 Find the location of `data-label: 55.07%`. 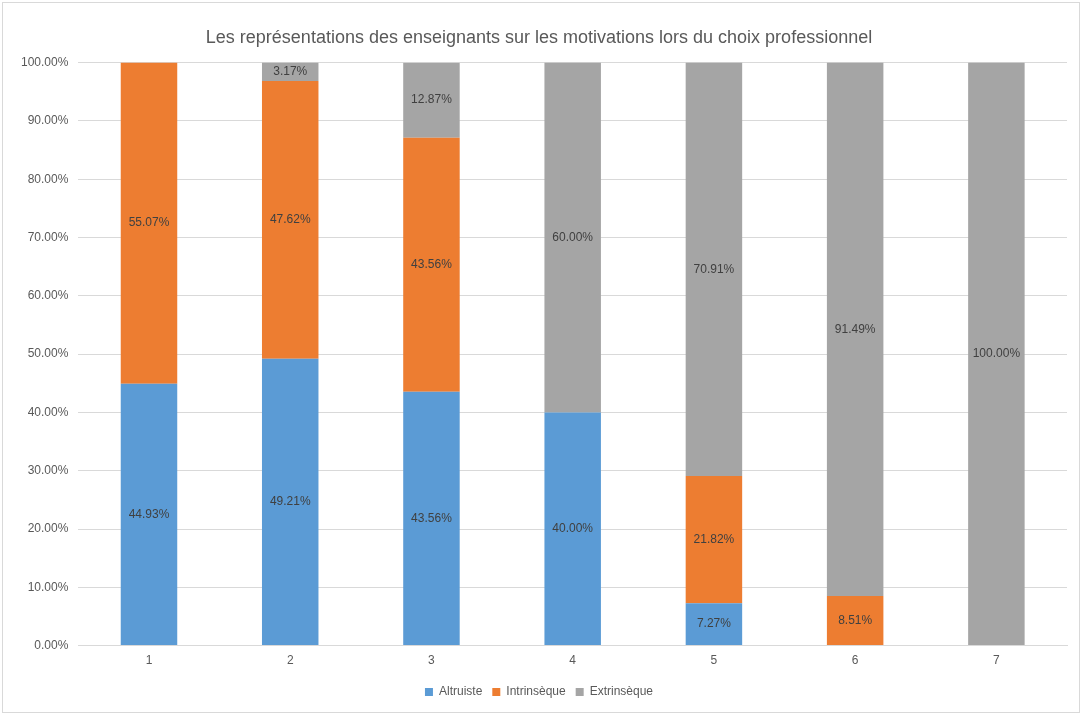

data-label: 55.07% is located at coordinates (149, 222).